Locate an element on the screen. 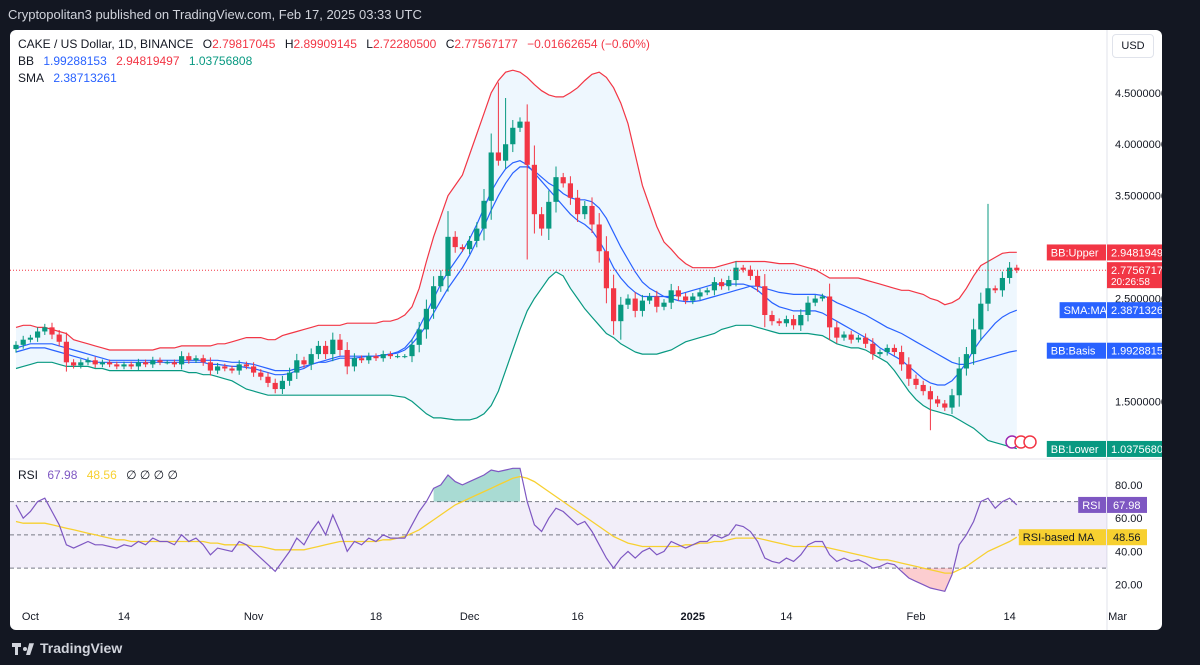 The image size is (1200, 665). rsi-tick-label: 20.00 is located at coordinates (1129, 586).